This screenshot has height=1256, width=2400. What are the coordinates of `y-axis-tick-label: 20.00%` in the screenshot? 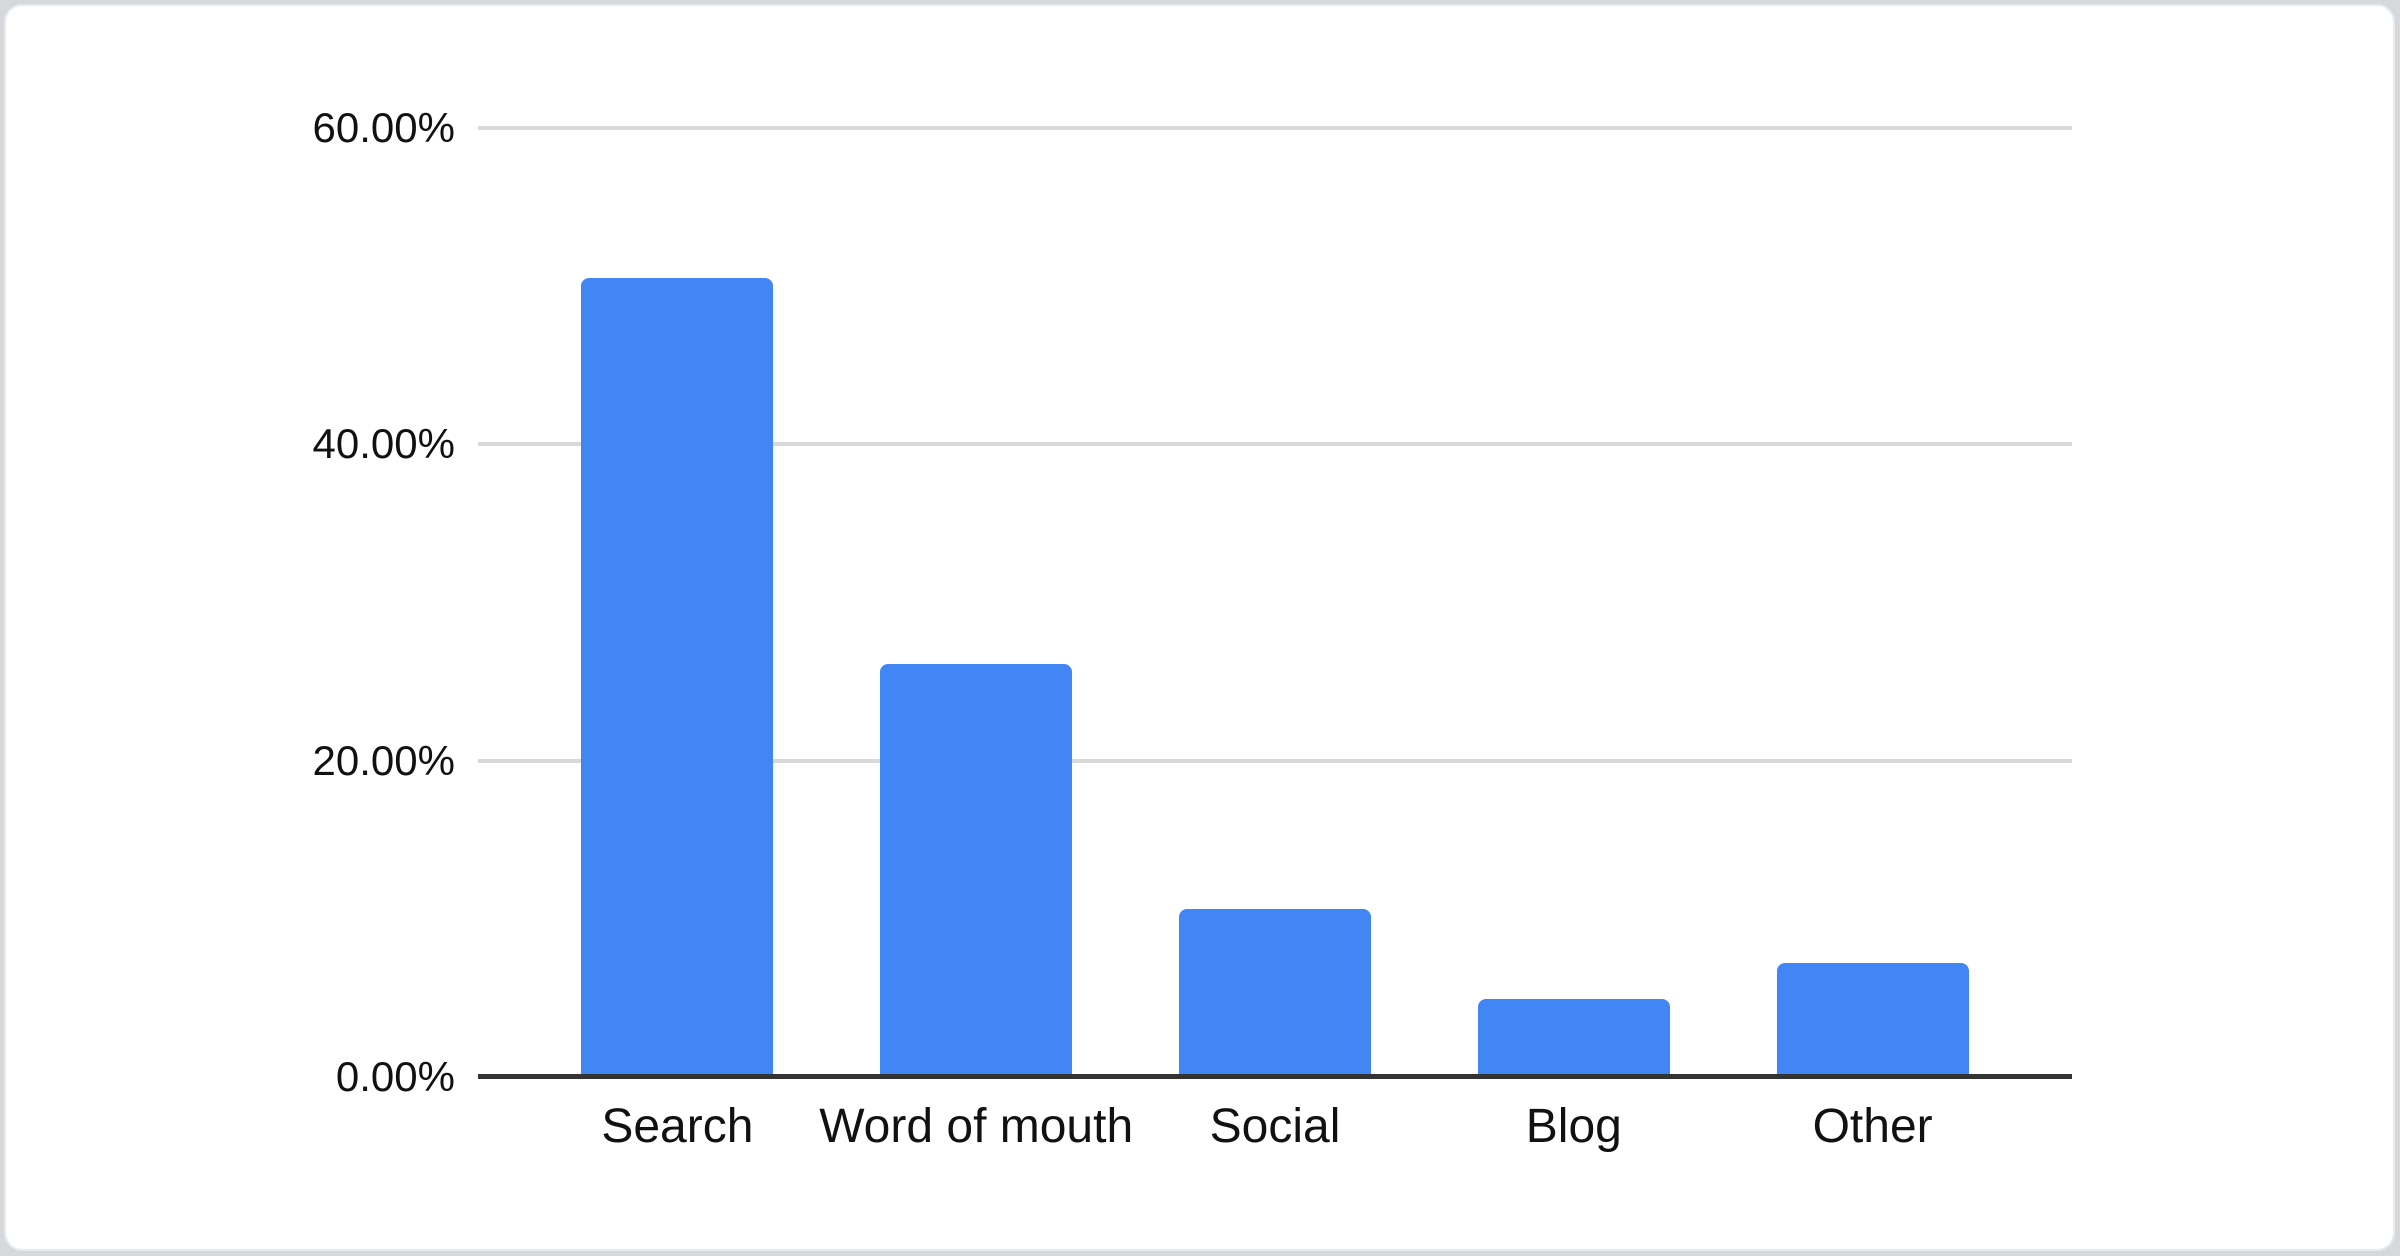 It's located at (383, 760).